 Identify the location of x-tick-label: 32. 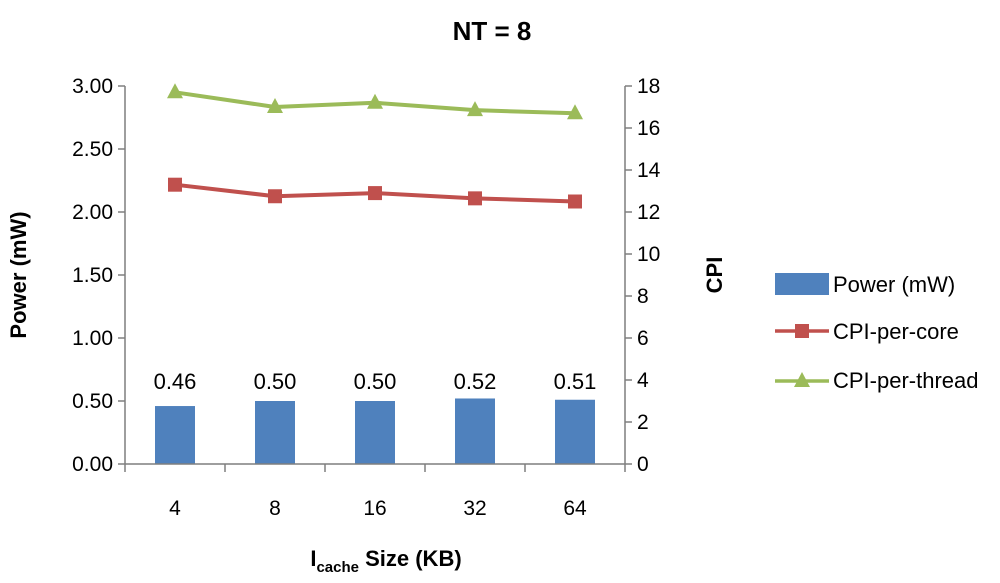
(474, 508).